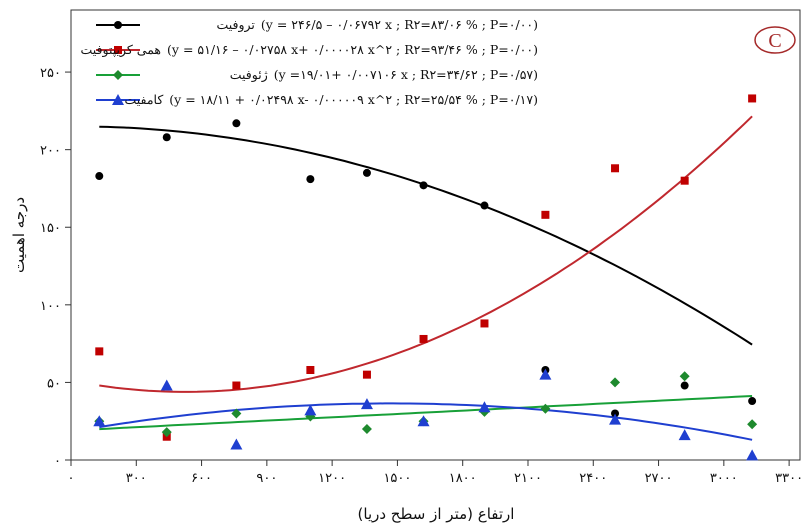 This screenshot has width=807, height=529. Describe the element at coordinates (724, 478) in the screenshot. I see `x-tick-label: ۳۰۰۰` at that location.